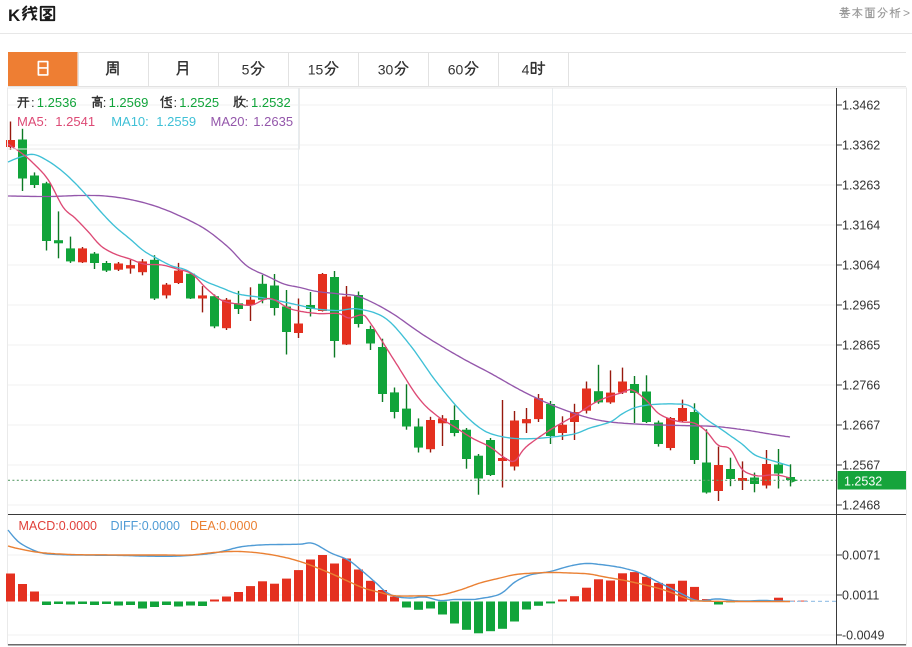 This screenshot has height=647, width=912. I want to click on svg-text: 1.3462, so click(861, 106).